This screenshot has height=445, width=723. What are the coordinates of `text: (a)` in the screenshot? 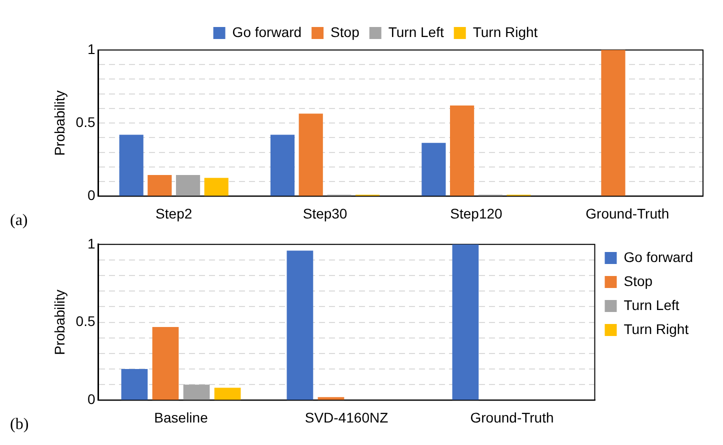 It's located at (19, 221).